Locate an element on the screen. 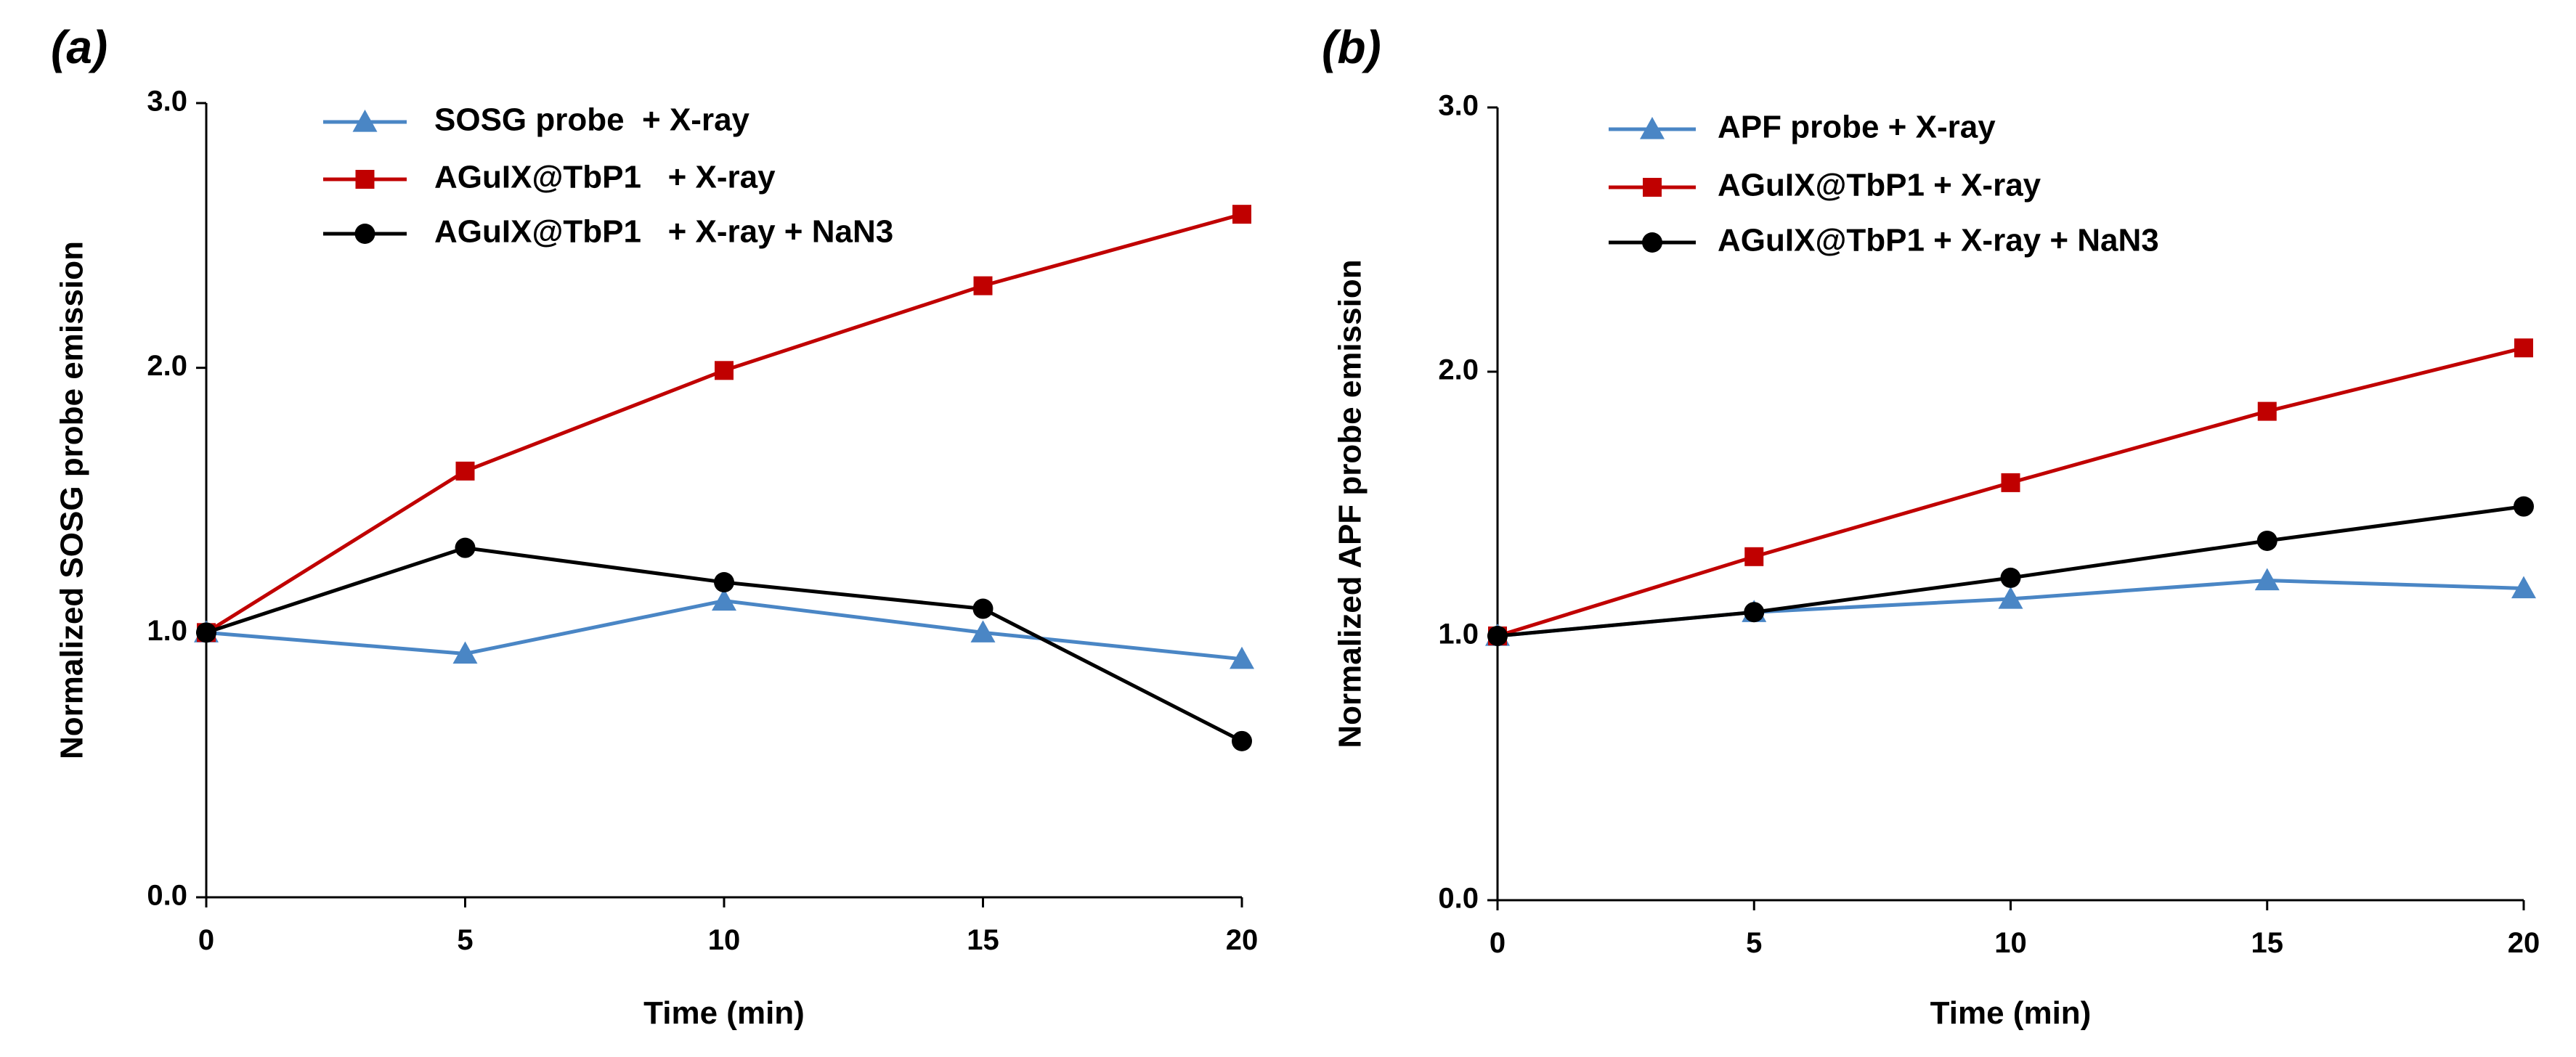 This screenshot has height=1057, width=2576. panel-label: (a) is located at coordinates (79, 47).